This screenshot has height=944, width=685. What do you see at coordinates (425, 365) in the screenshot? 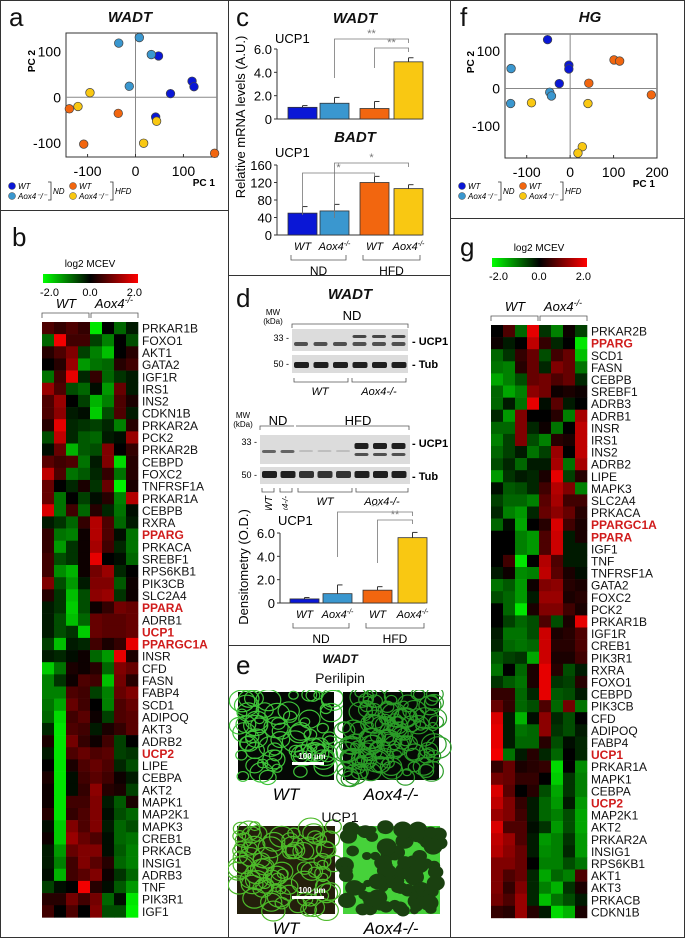
I see `svg-text: - Tub` at bounding box center [425, 365].